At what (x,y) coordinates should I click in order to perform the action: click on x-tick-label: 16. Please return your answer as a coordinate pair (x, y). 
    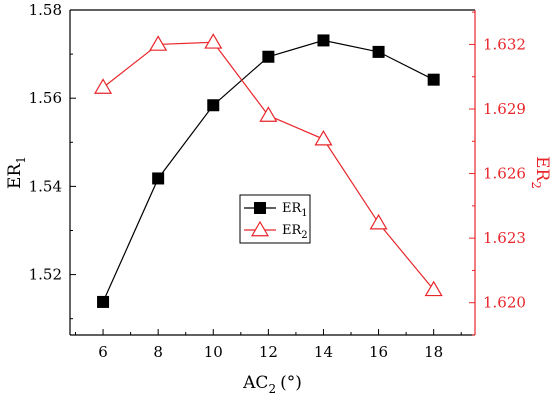
    Looking at the image, I should click on (378, 352).